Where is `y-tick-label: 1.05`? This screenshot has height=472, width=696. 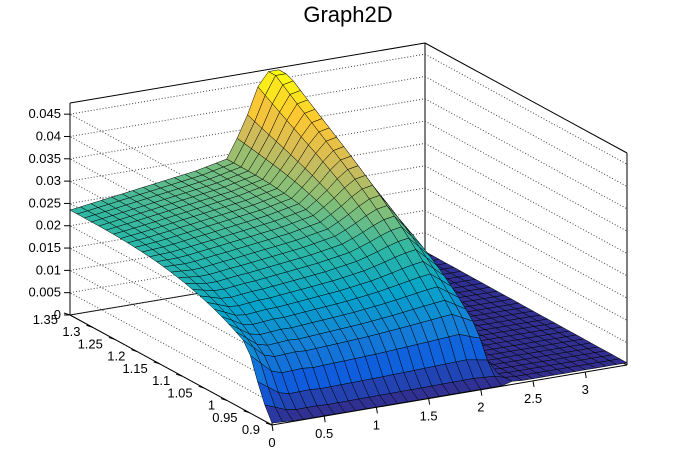
y-tick-label: 1.05 is located at coordinates (179, 392).